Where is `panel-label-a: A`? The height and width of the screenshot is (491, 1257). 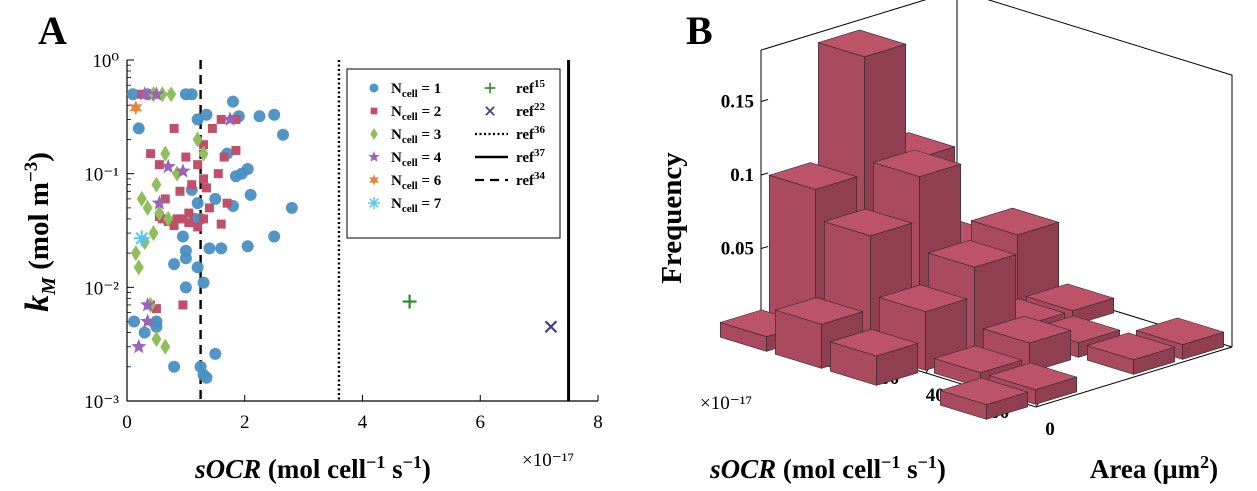 panel-label-a: A is located at coordinates (52, 30).